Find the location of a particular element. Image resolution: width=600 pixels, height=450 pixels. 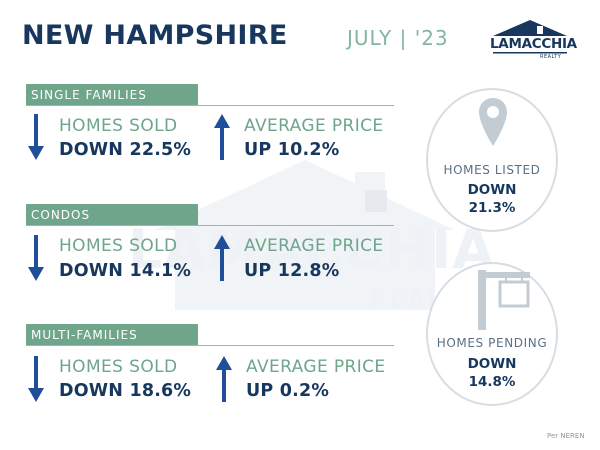

page-title: NEW HAMPSHIRE is located at coordinates (155, 35).